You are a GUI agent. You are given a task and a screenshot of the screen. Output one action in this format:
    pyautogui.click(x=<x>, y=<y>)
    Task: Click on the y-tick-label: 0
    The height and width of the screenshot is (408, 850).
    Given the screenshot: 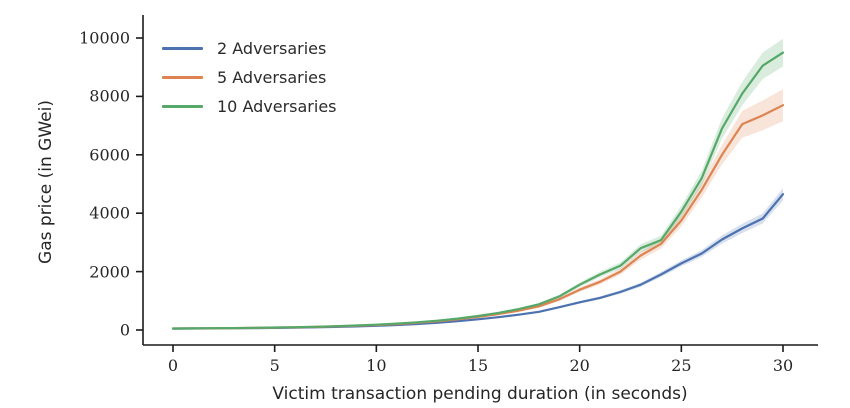 What is the action you would take?
    pyautogui.click(x=124, y=330)
    